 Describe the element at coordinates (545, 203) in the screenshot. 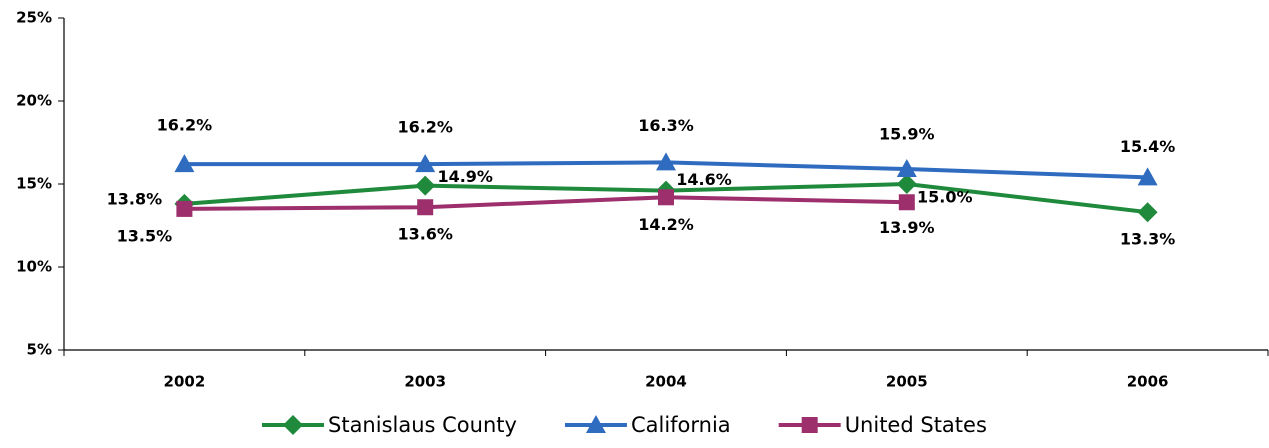

I see `series-line` at that location.